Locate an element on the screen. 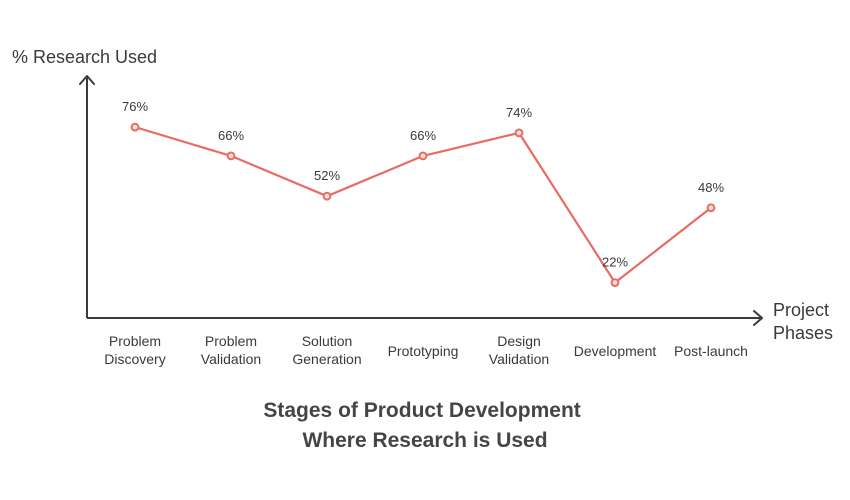 Image resolution: width=850 pixels, height=500 pixels. x-tick-label-2-line-2: Validation is located at coordinates (231, 359).